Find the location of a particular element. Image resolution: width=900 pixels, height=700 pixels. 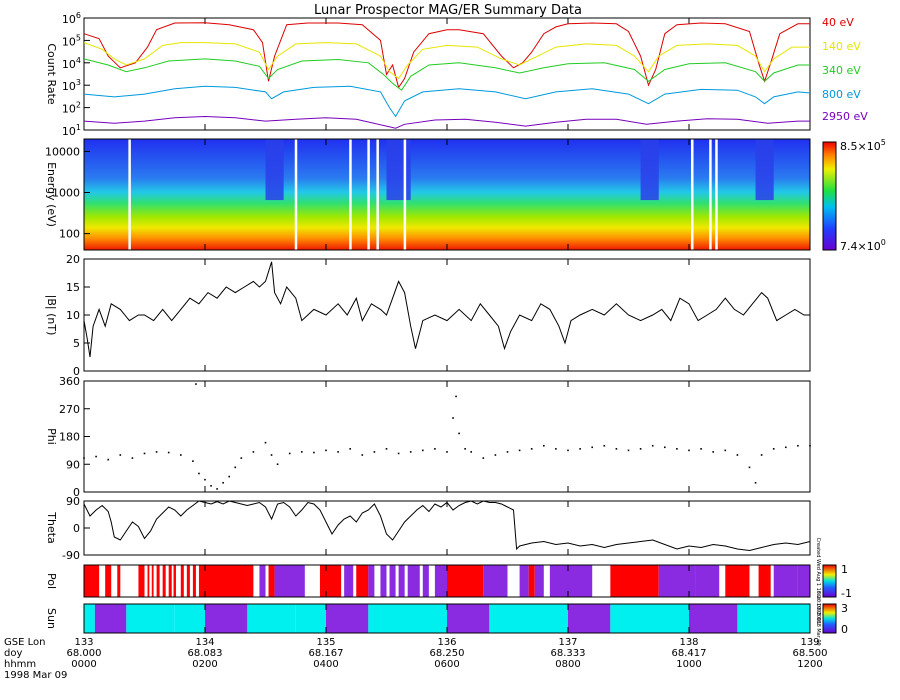

footer-tick-hhmm: 0400 is located at coordinates (325, 664).